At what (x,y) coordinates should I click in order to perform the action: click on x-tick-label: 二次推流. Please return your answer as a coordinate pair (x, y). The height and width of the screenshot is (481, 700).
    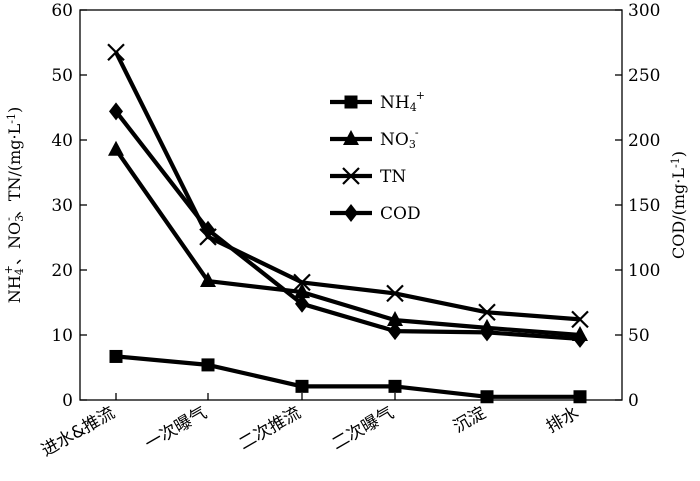
    Looking at the image, I should click on (270, 428).